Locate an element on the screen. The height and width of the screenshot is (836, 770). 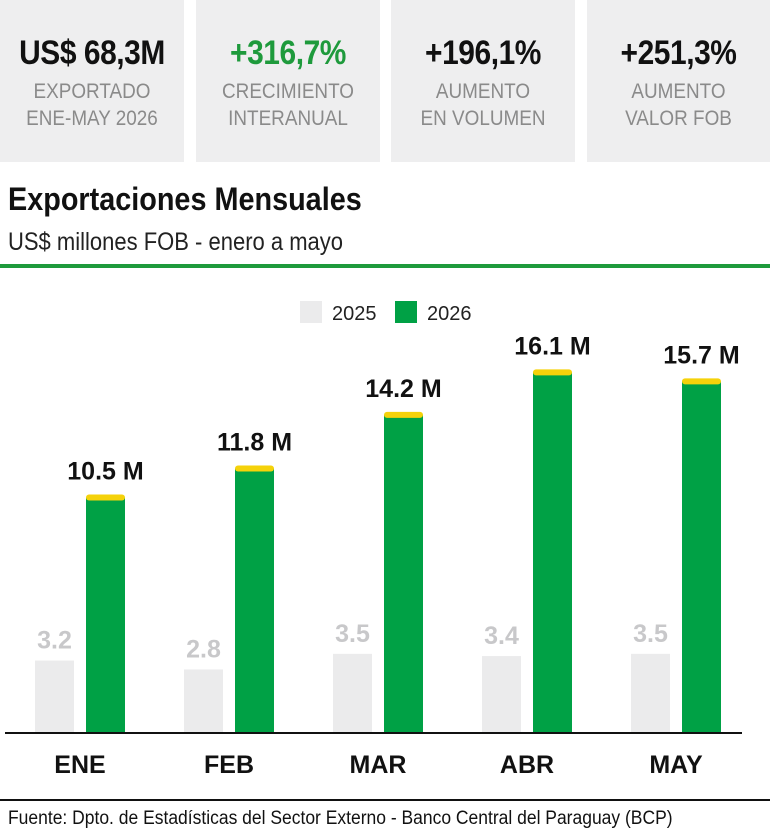
kpi-exported: US$ 68,3M EXPORTADO ENE-MAY 2026 is located at coordinates (92, 81).